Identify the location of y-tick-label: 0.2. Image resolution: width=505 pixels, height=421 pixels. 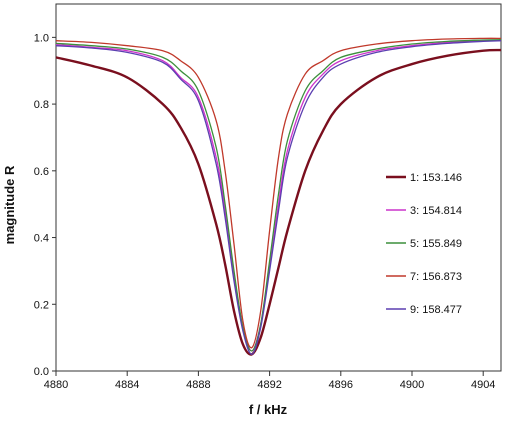
(41, 305).